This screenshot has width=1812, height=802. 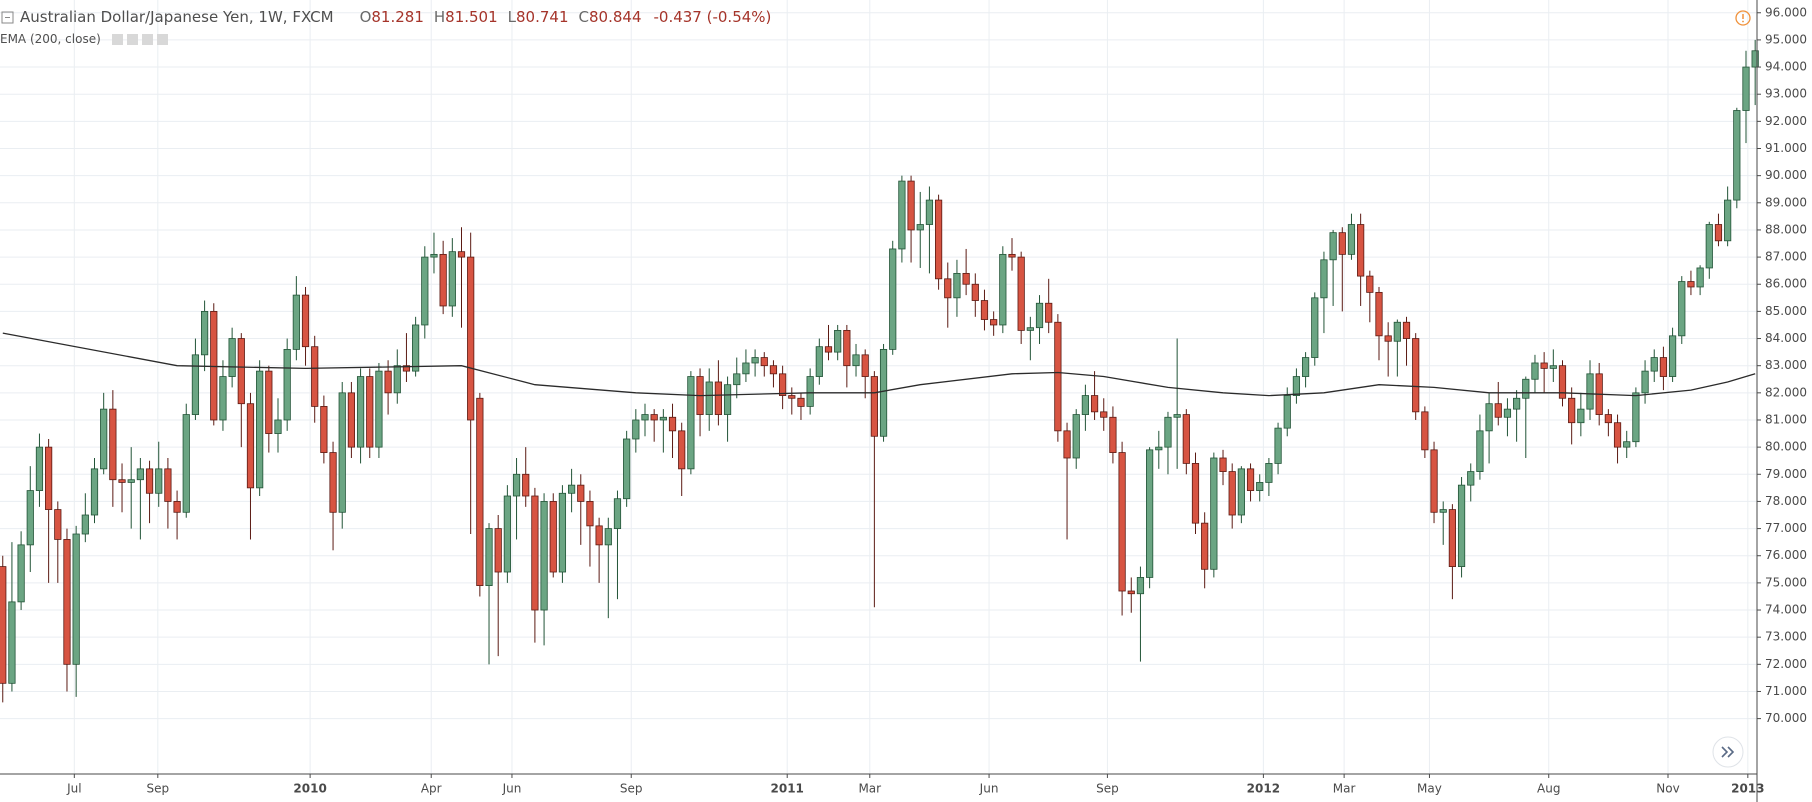 I want to click on price-change: -0.437 (-0.54%), so click(x=712, y=17).